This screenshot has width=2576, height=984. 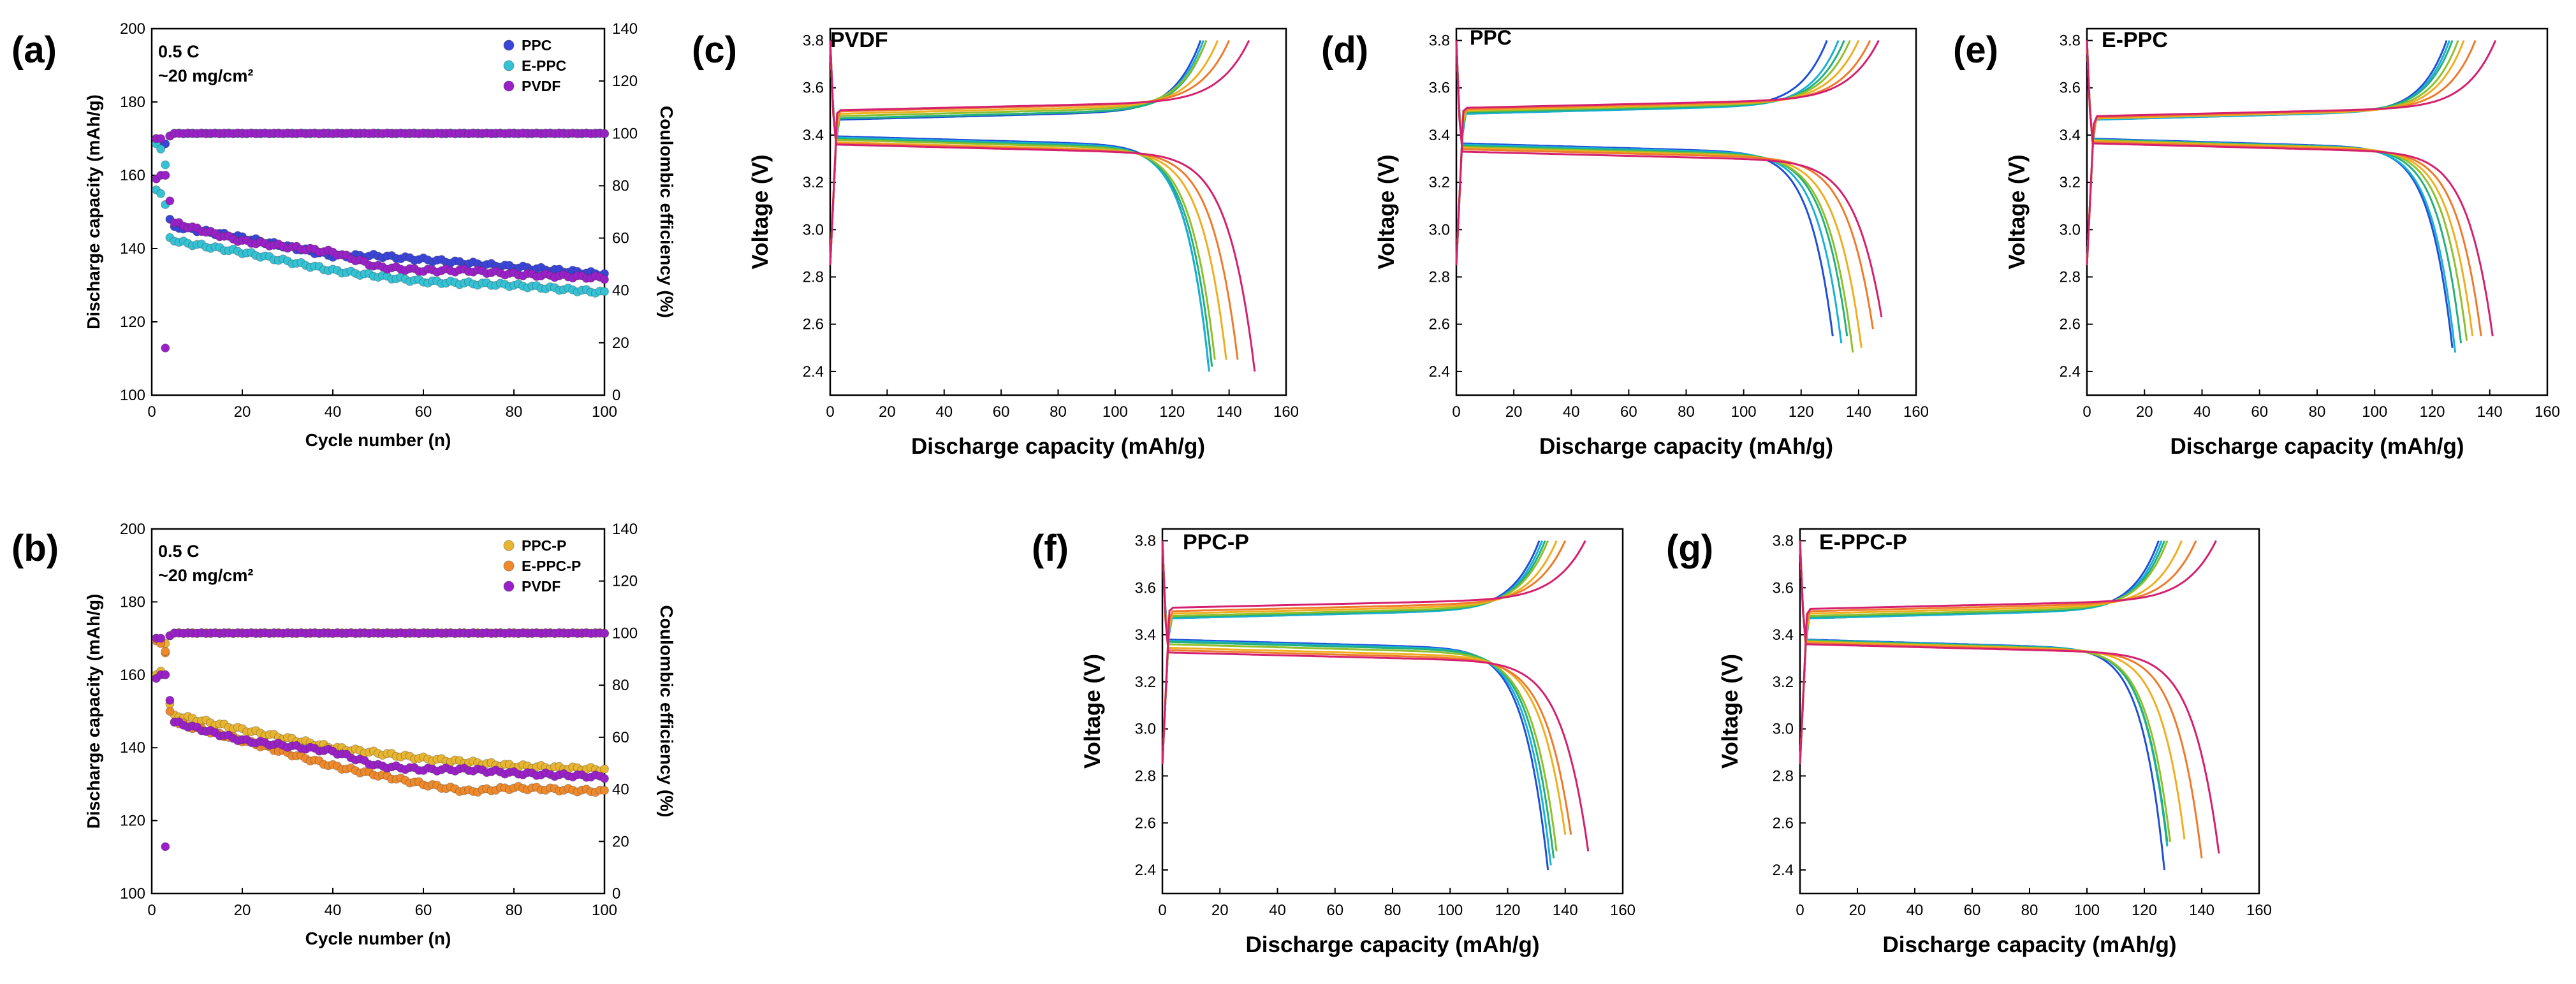 I want to click on legend-label: E-PPC, so click(x=544, y=66).